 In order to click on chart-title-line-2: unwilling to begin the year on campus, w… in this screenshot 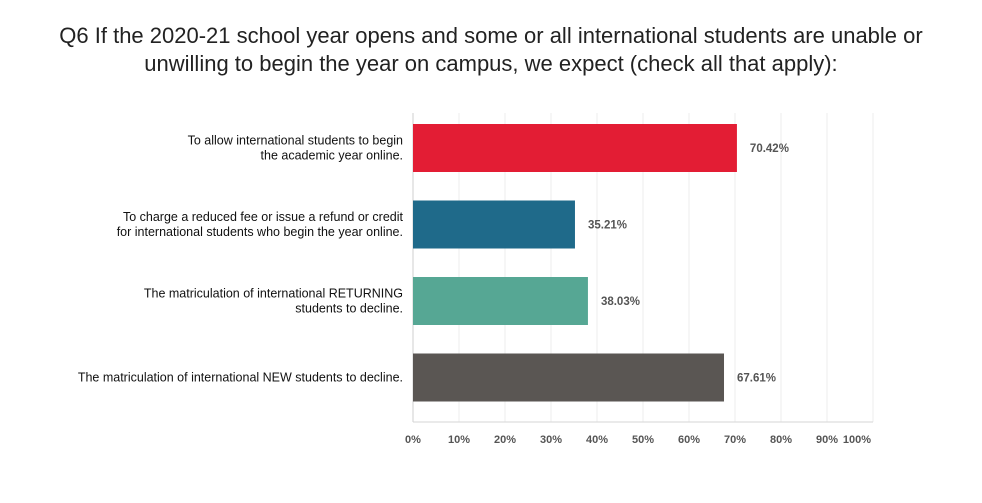, I will do `click(491, 63)`.